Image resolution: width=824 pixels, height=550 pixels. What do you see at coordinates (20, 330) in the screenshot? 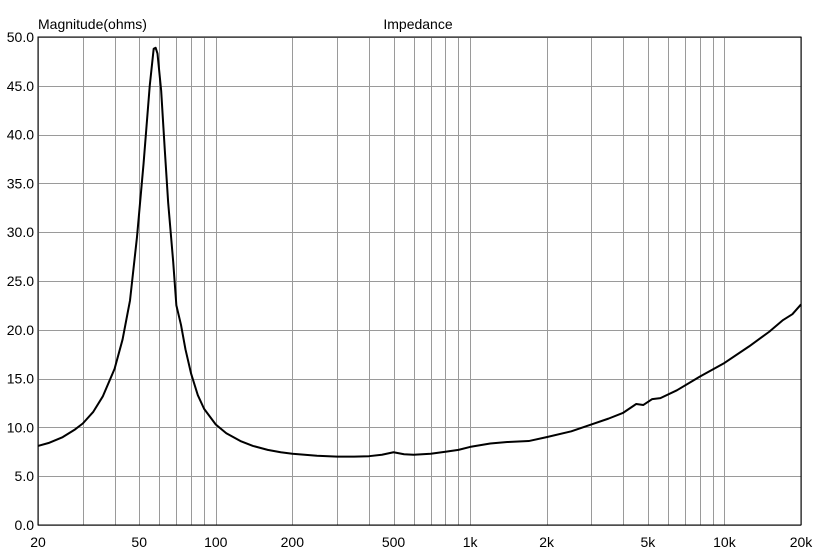
I see `y-tick-label: 20.0` at bounding box center [20, 330].